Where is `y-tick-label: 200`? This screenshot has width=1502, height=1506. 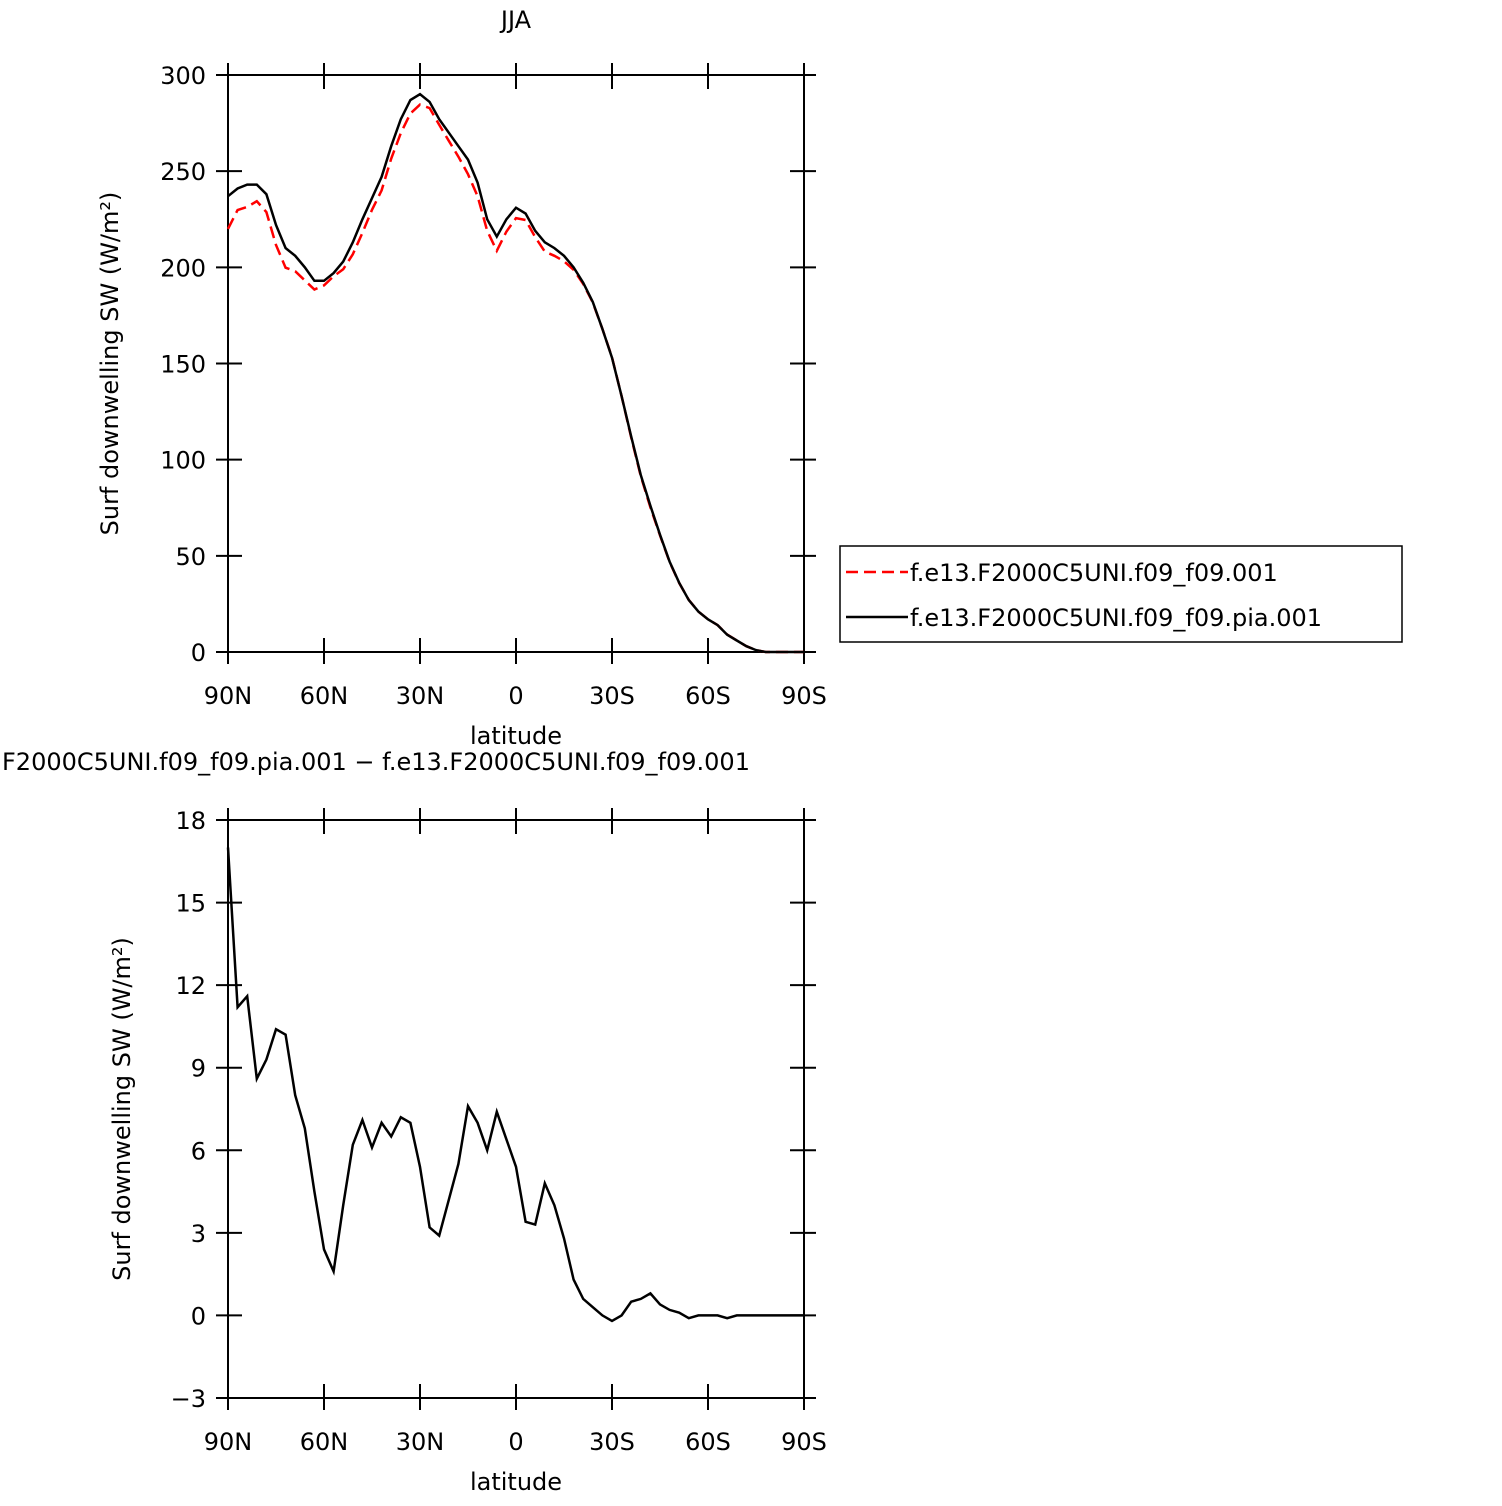 y-tick-label: 200 is located at coordinates (183, 268).